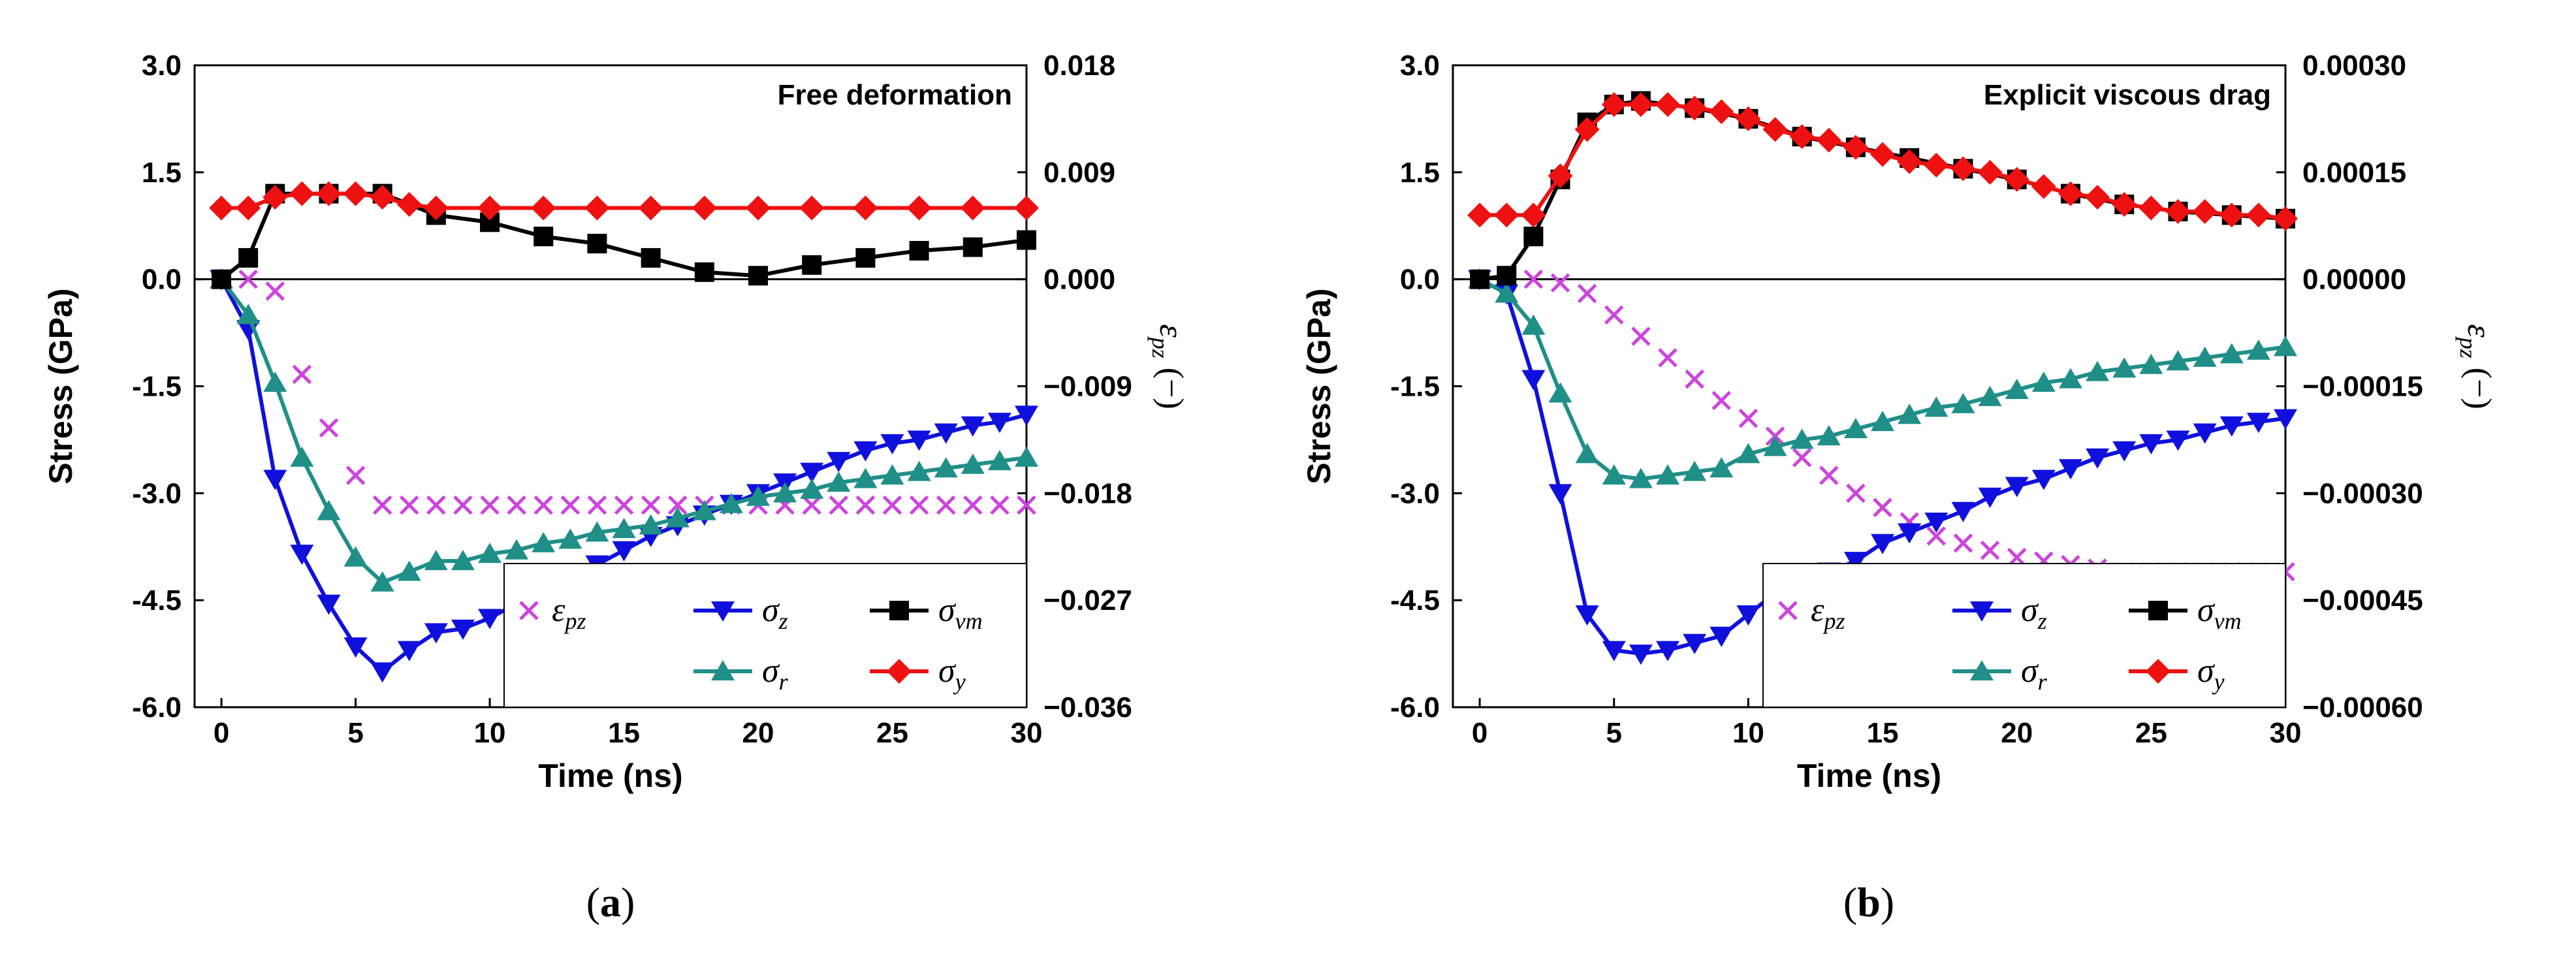 Image resolution: width=2576 pixels, height=956 pixels. I want to click on series-line-sigma-vm, so click(1883, 190).